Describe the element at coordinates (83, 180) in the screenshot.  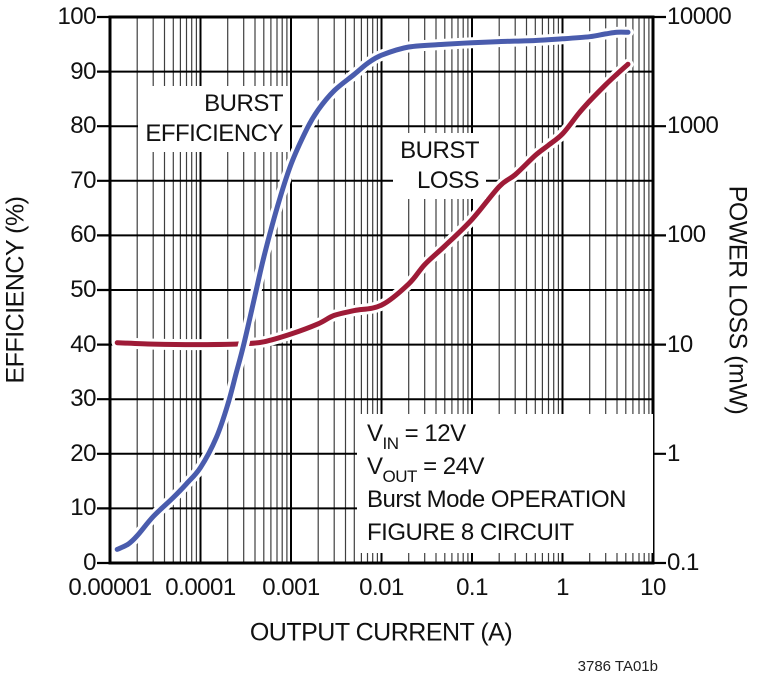
I see `y-left-tick-label: 70` at that location.